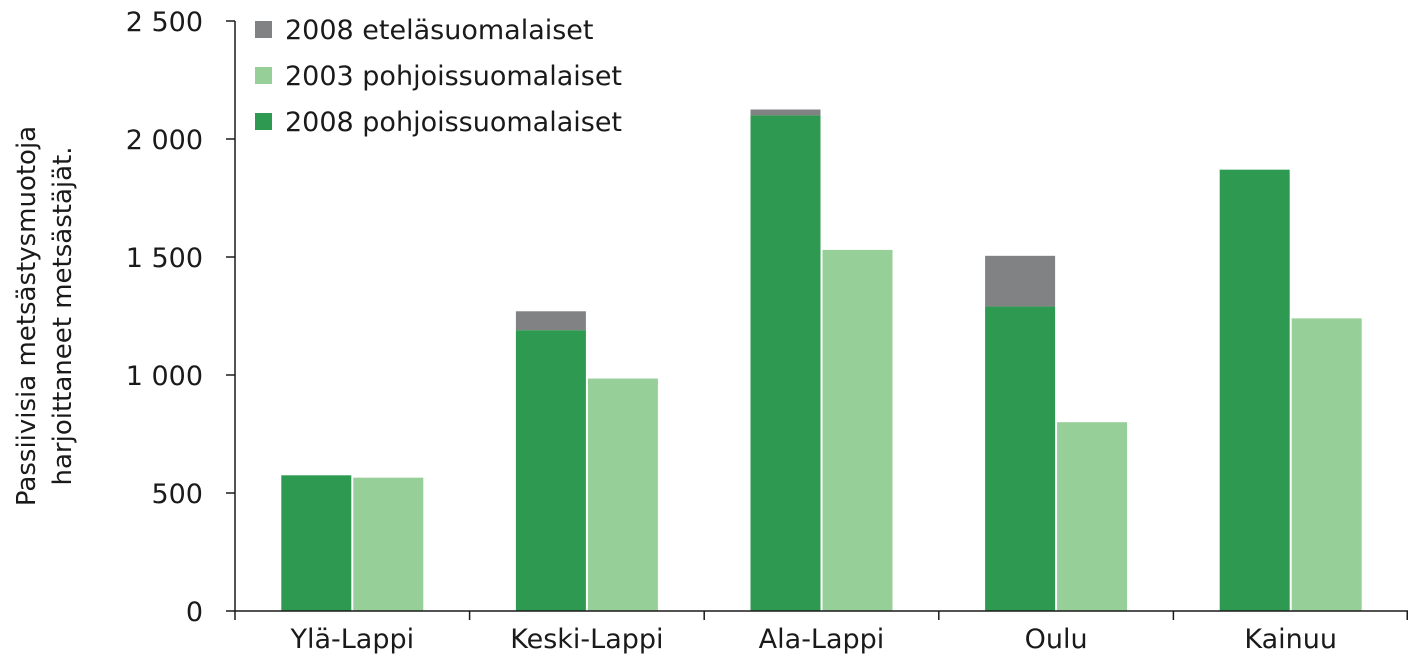  Describe the element at coordinates (453, 76) in the screenshot. I see `legend-label-north2003: 2003 pohjoissuomalaiset` at that location.